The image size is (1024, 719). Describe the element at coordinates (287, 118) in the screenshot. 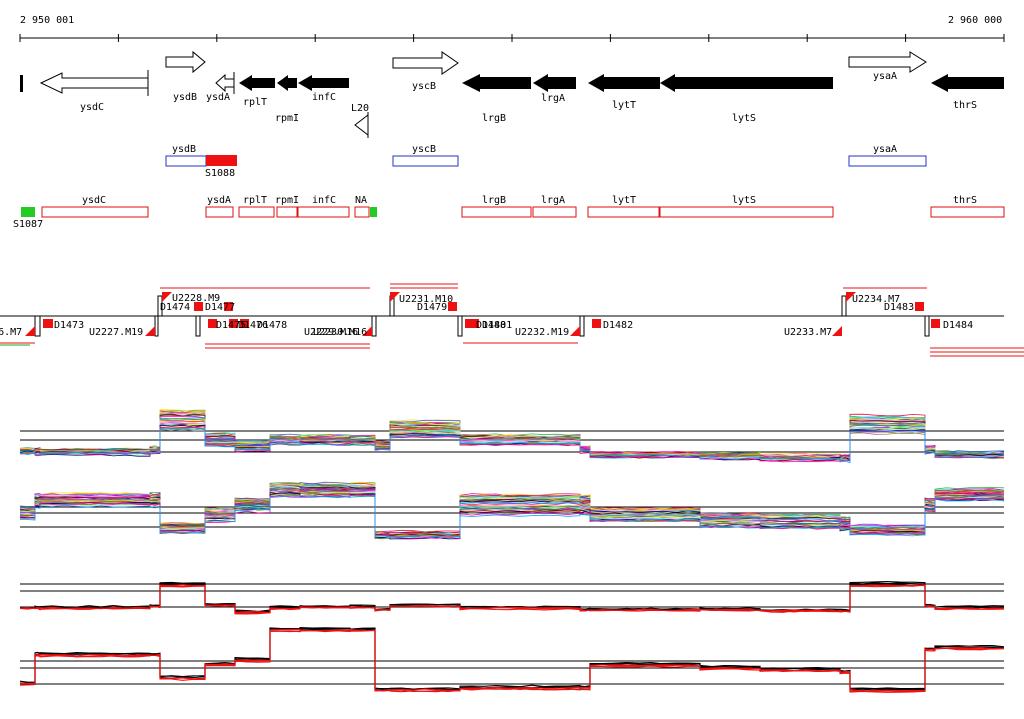

I see `gene-label: rpmI` at that location.